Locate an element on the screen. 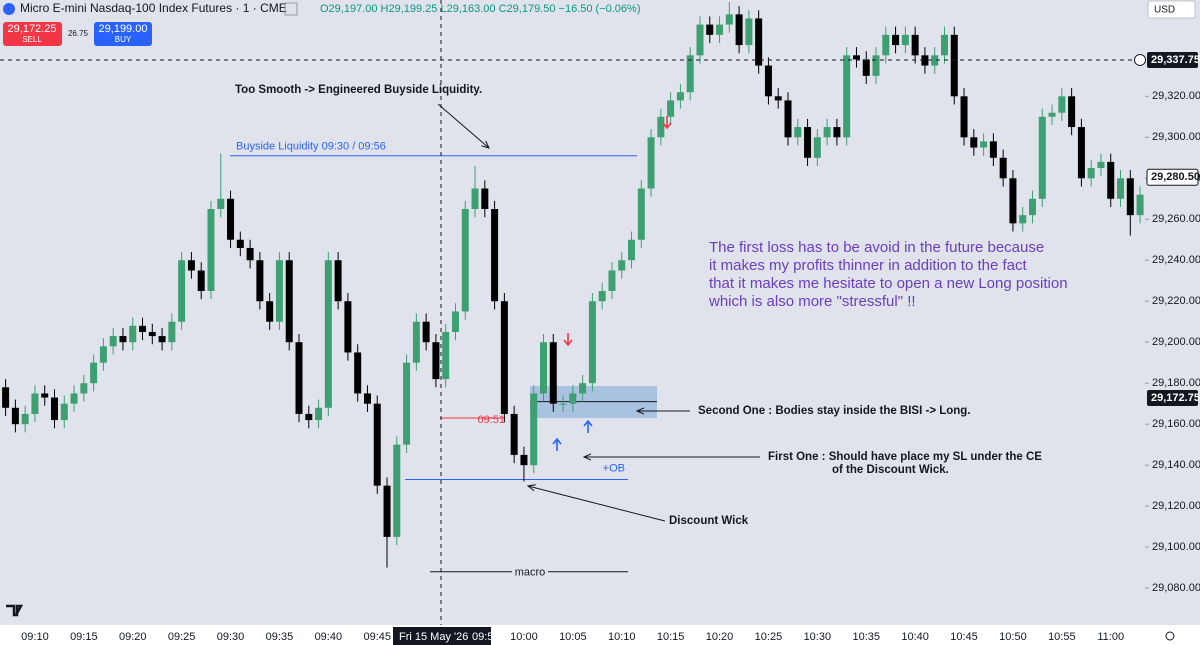 Image resolution: width=1200 pixels, height=645 pixels. y-tick-label: 29,220.00 is located at coordinates (1176, 301).